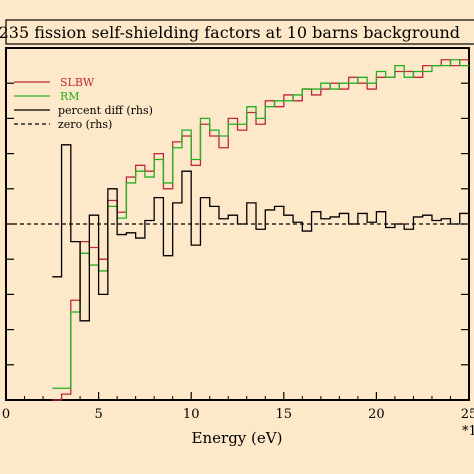  Describe the element at coordinates (467, 414) in the screenshot. I see `x-tick-label-5: 25` at that location.